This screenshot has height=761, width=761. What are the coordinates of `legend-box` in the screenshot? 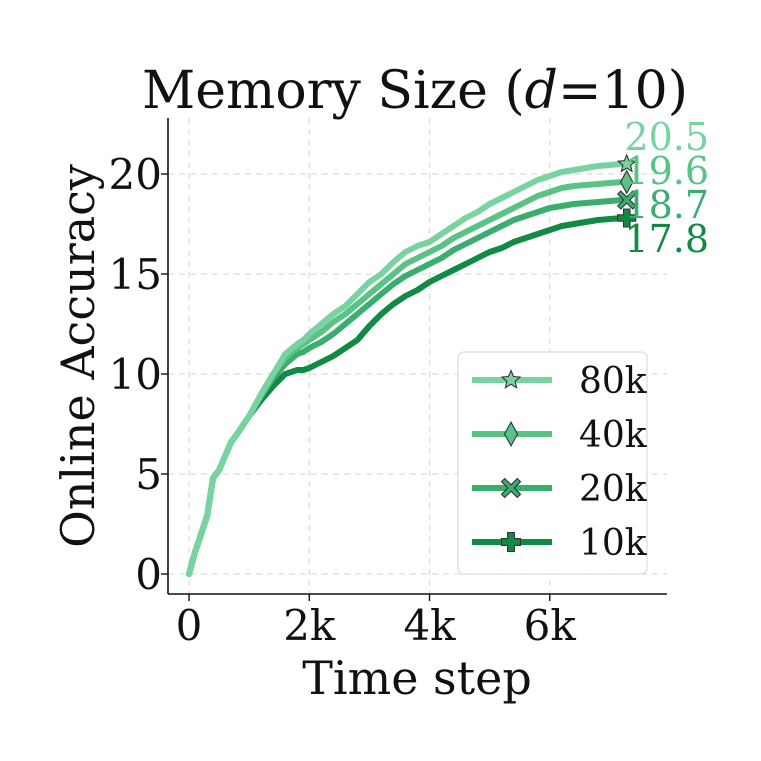 It's located at (552, 463).